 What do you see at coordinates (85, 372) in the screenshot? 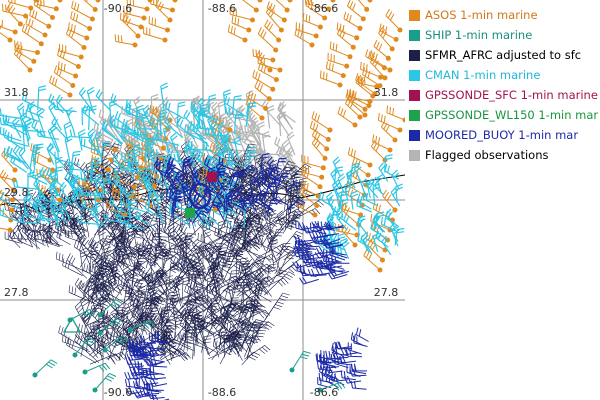
I see `ship-dot` at bounding box center [85, 372].